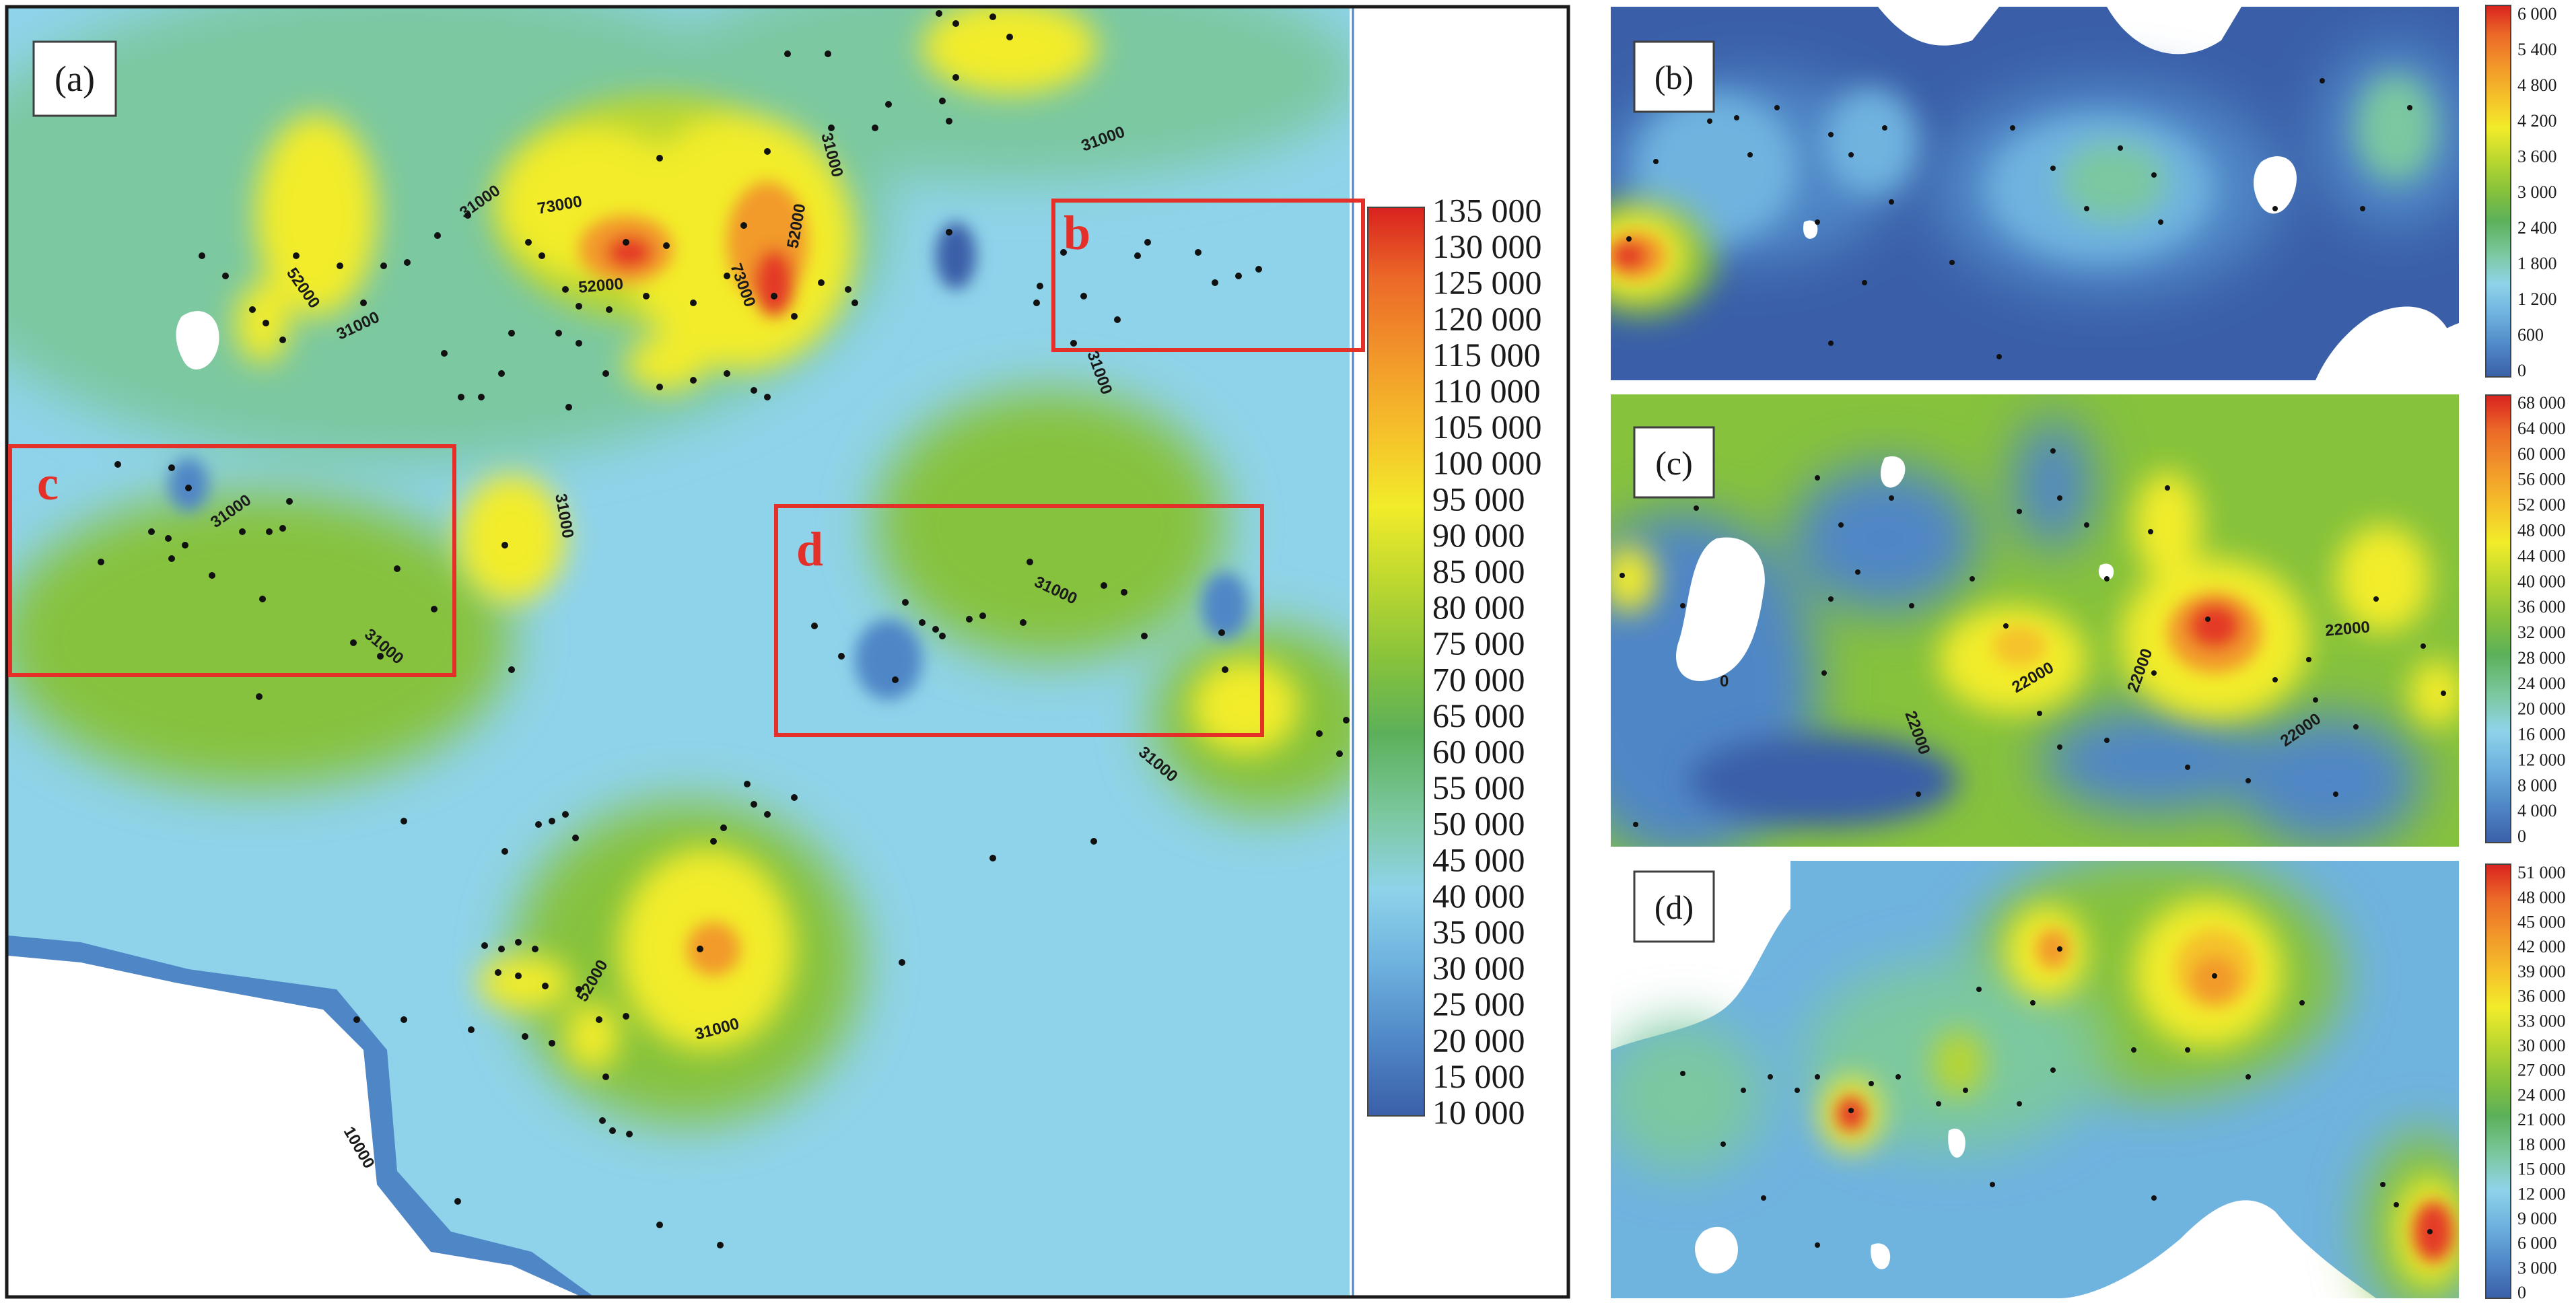  Describe the element at coordinates (1478, 896) in the screenshot. I see `legend-tick-label: 40 000` at that location.